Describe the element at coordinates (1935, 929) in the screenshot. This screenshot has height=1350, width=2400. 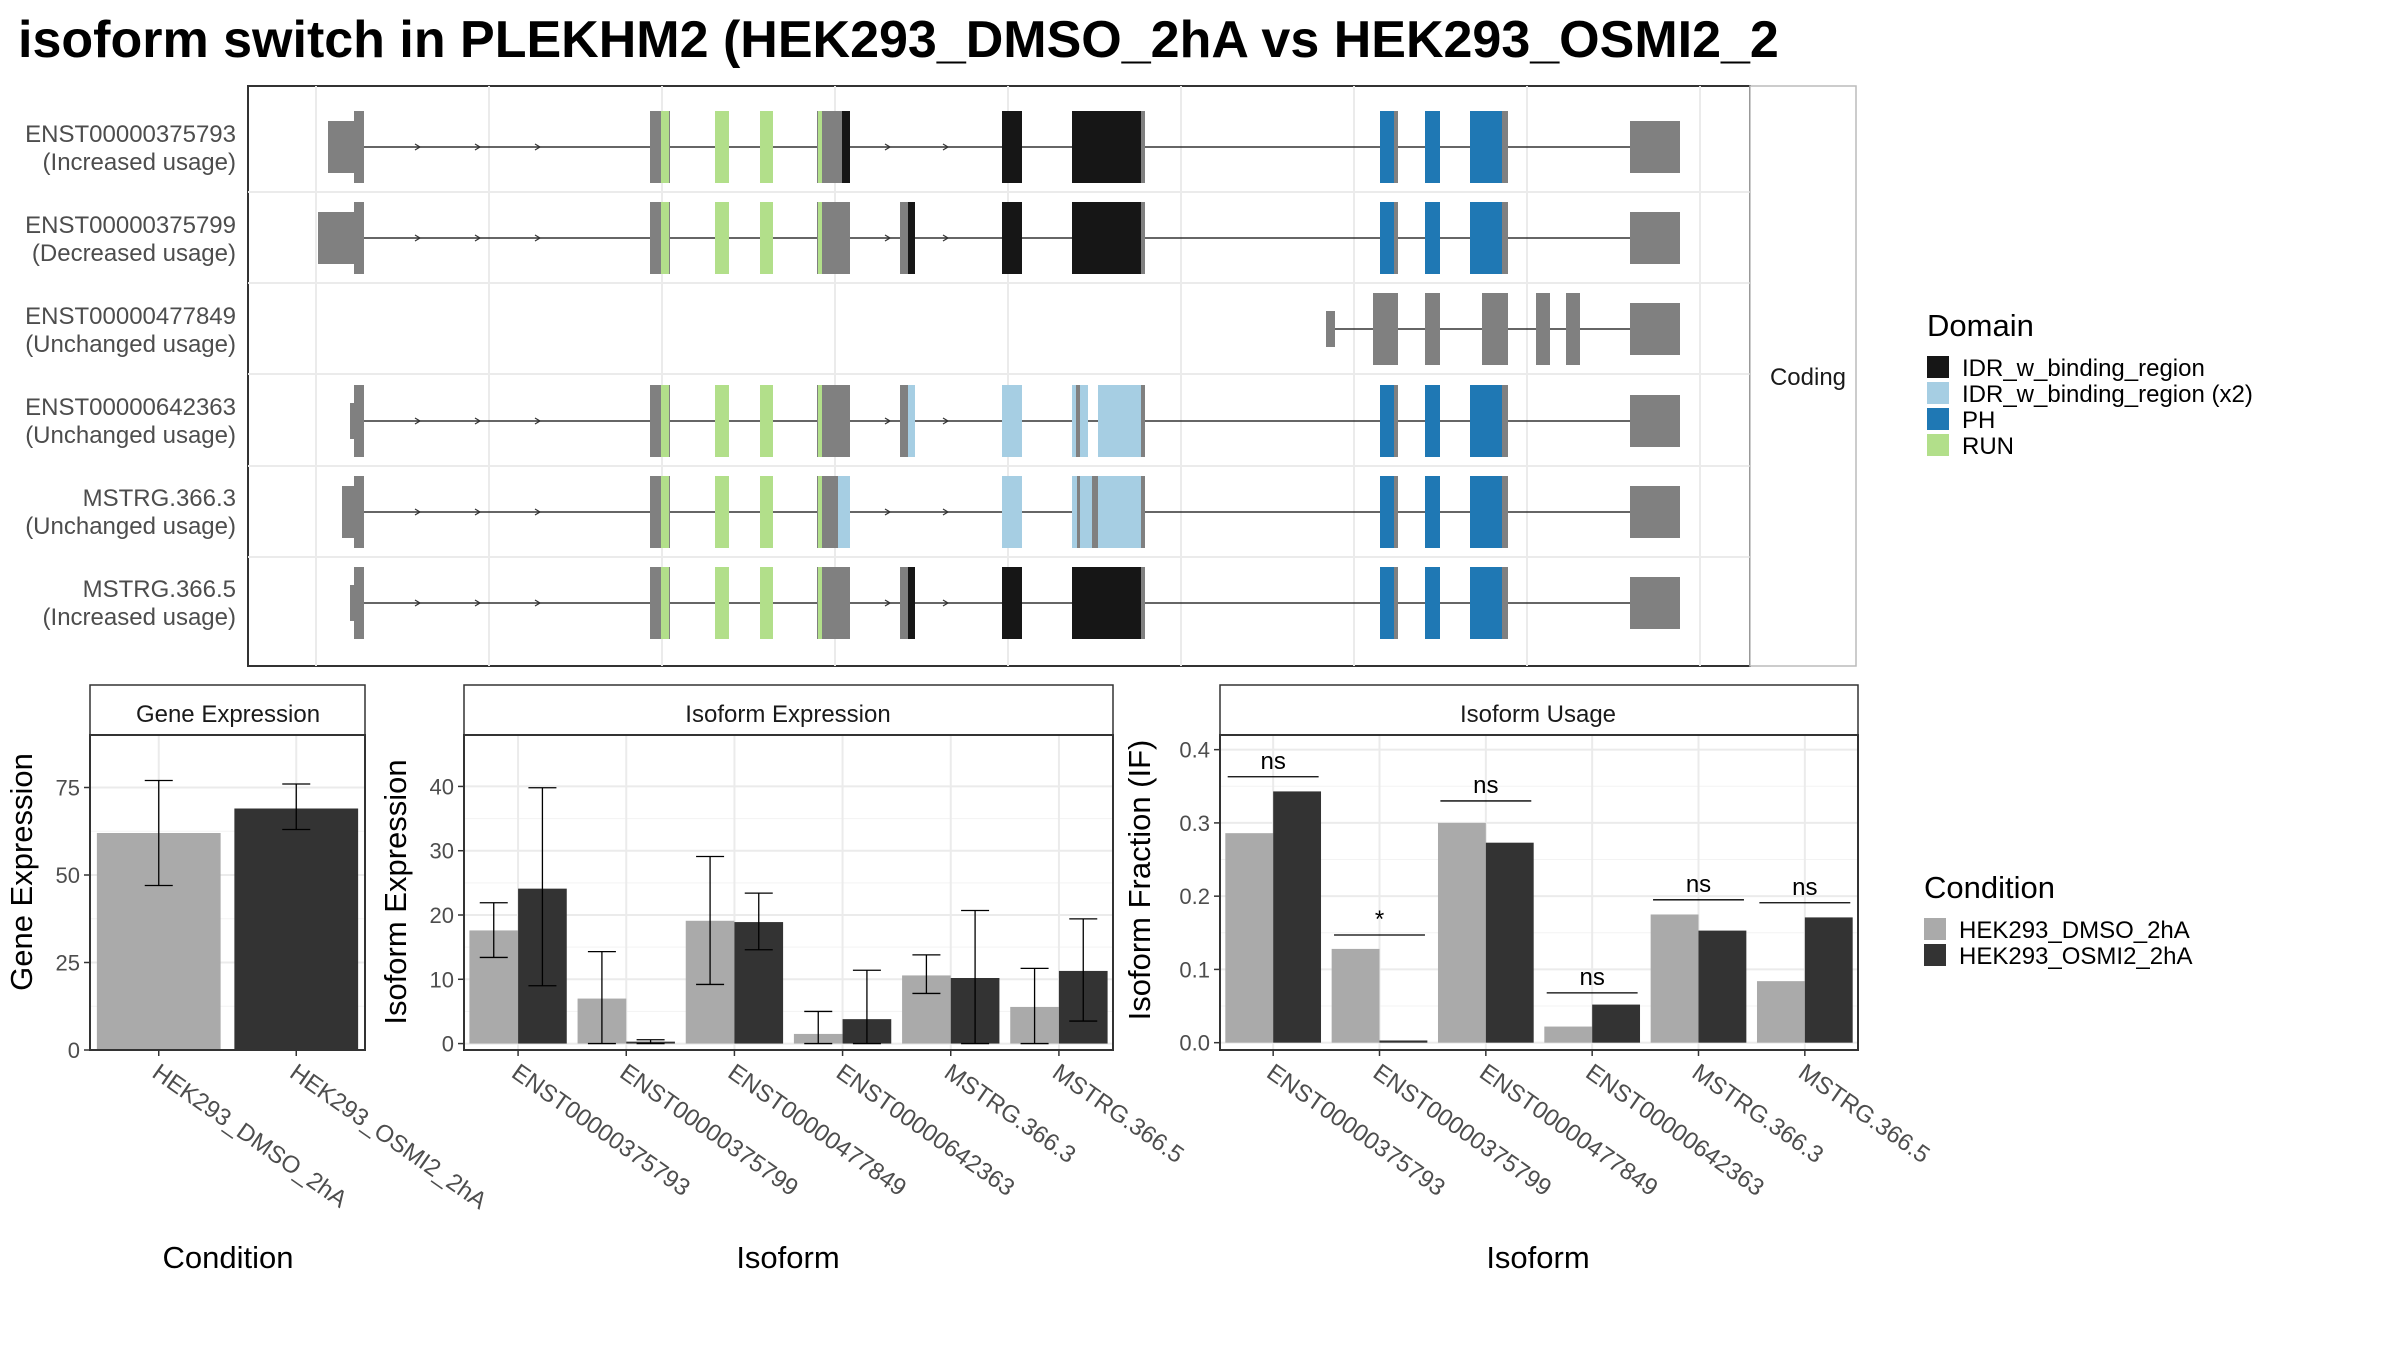
I see `legend-key-dmso` at that location.